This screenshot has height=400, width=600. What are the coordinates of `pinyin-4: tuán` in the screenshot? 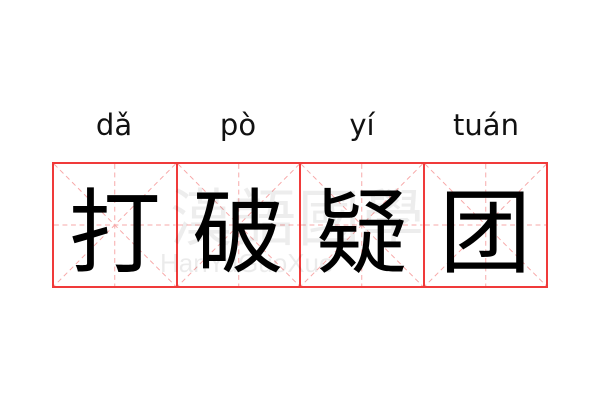 It's located at (486, 125).